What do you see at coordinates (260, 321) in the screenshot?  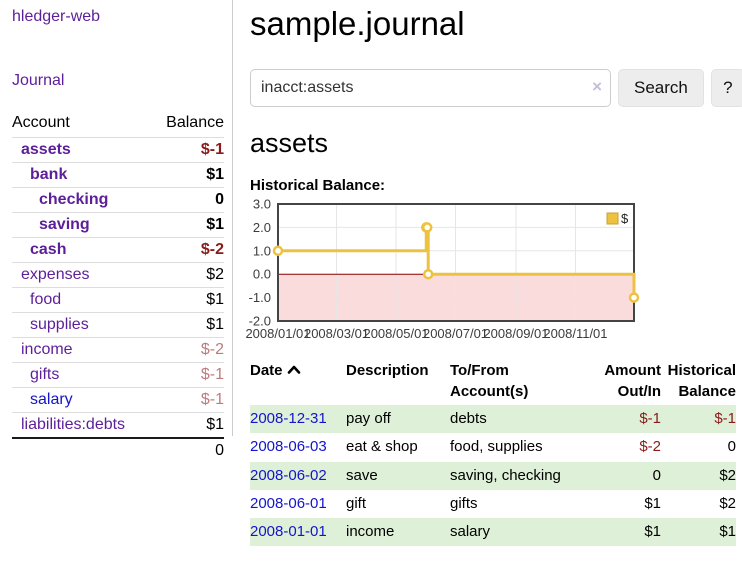 I see `svg-text: -2.0` at bounding box center [260, 321].